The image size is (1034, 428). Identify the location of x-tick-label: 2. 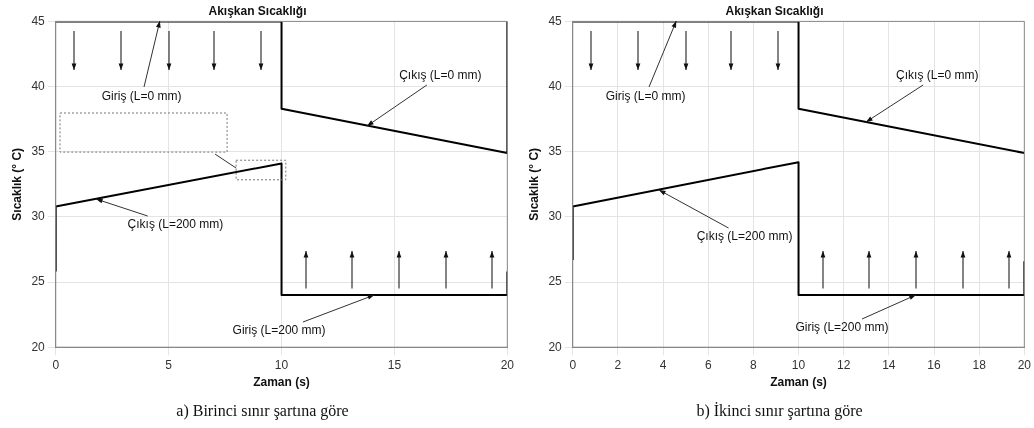
(618, 364).